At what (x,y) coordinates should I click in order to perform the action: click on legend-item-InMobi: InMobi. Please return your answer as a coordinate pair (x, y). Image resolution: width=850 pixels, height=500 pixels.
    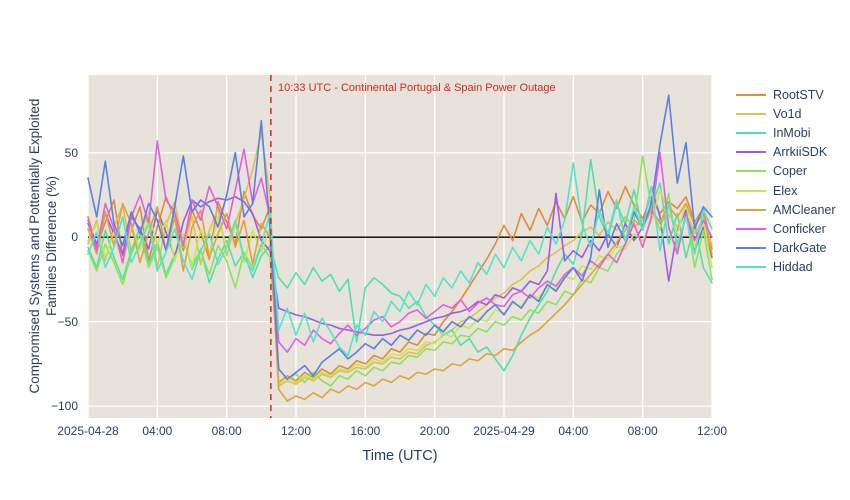
    Looking at the image, I should click on (786, 132).